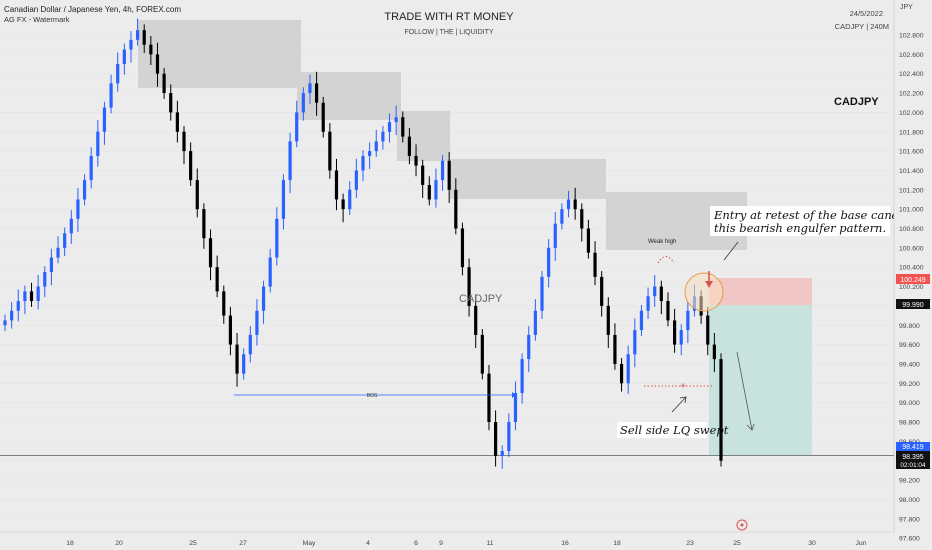  Describe the element at coordinates (760, 291) in the screenshot. I see `stop-zone` at that location.